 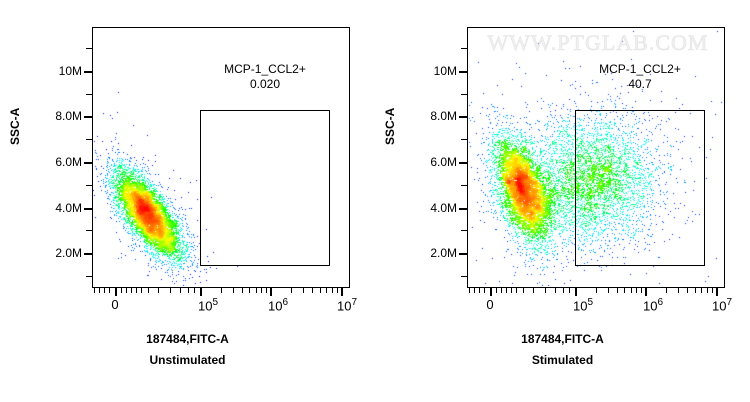 What do you see at coordinates (583, 305) in the screenshot?
I see `x-tick-label-1e5: 10⁵` at bounding box center [583, 305].